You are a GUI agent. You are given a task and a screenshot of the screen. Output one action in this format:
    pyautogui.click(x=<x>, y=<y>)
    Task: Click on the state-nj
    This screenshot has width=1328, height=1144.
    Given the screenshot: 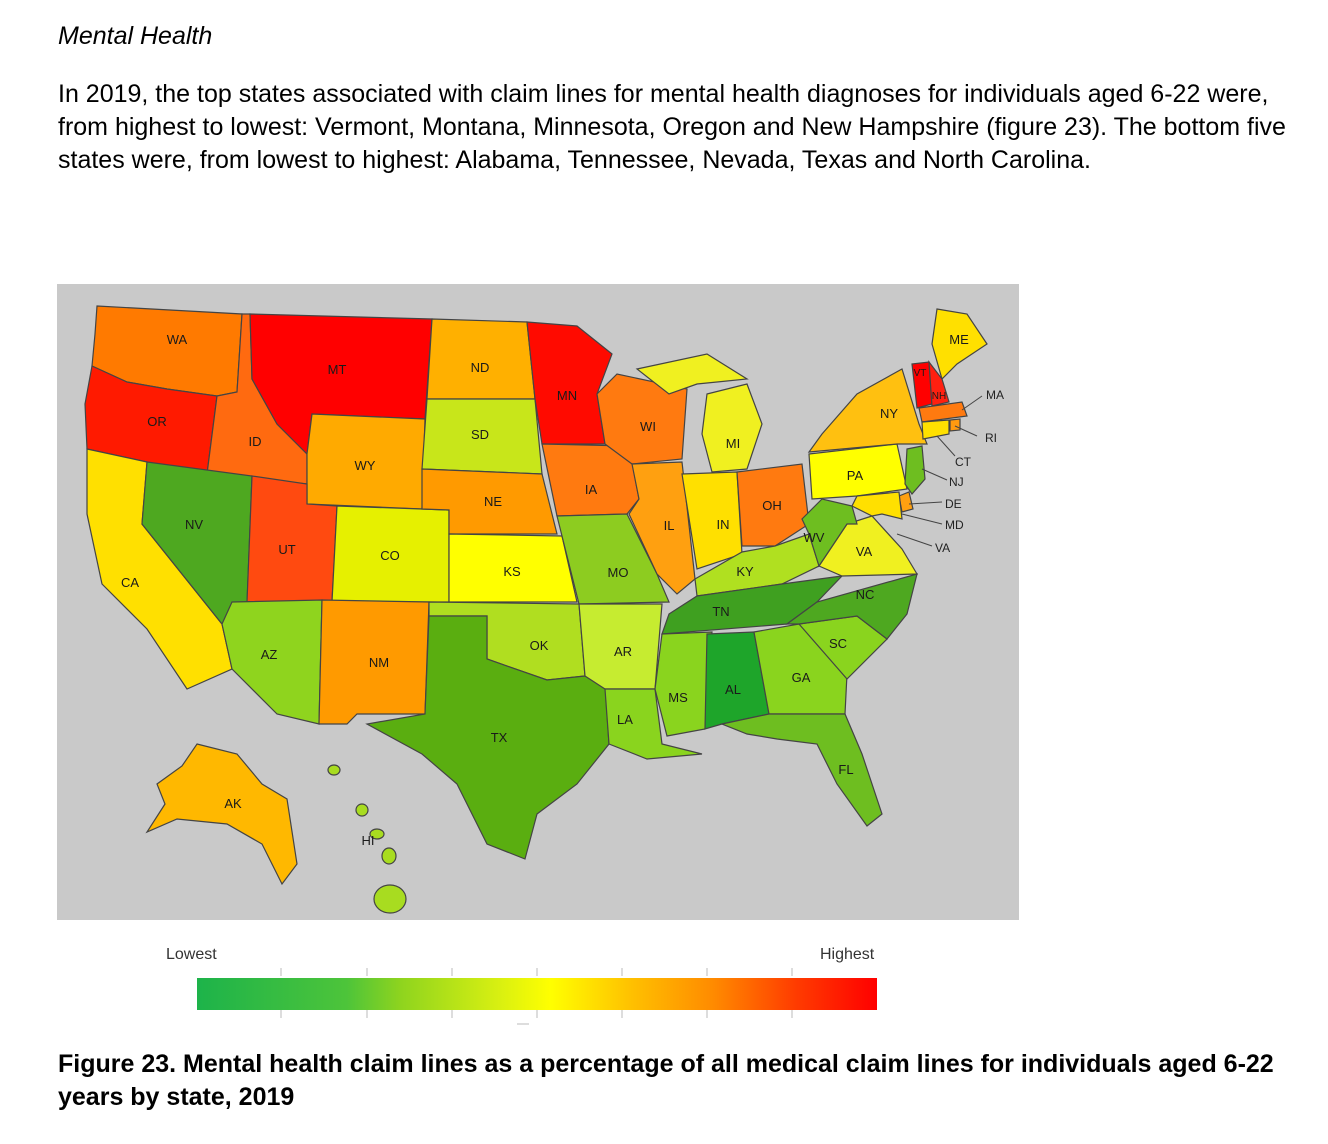 What is the action you would take?
    pyautogui.click(x=915, y=470)
    